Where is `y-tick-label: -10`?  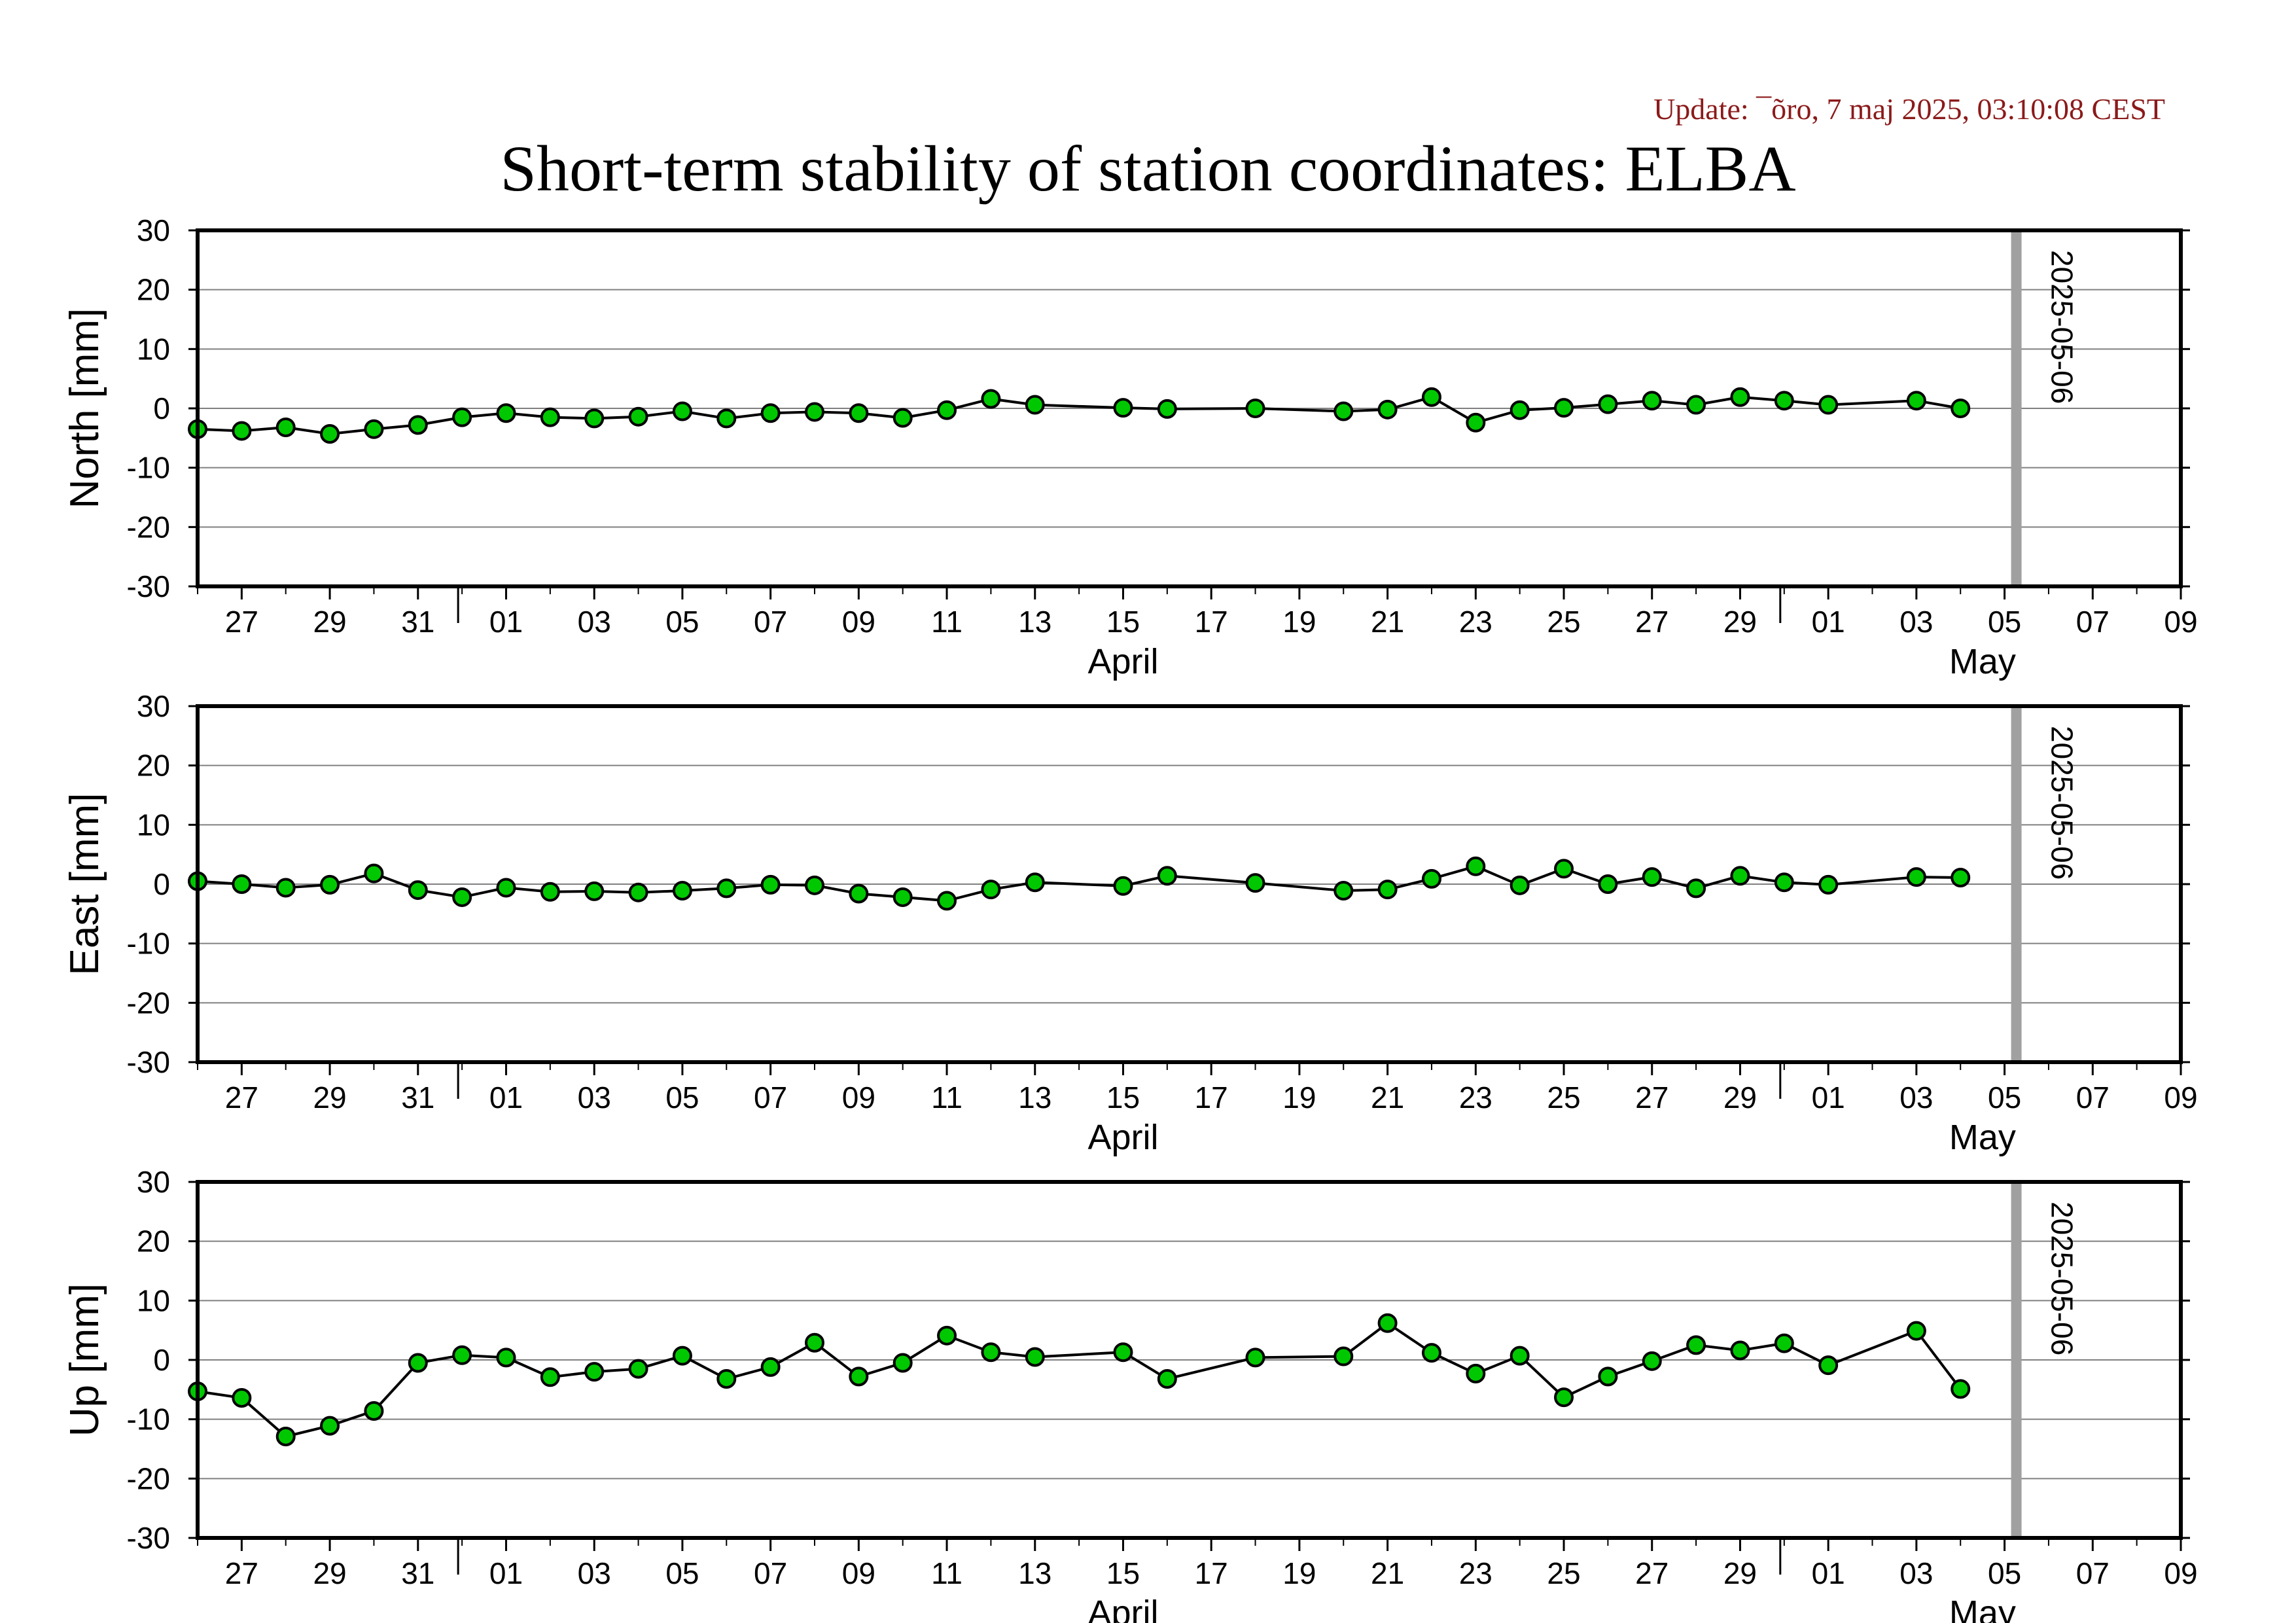
y-tick-label: -10 is located at coordinates (148, 944).